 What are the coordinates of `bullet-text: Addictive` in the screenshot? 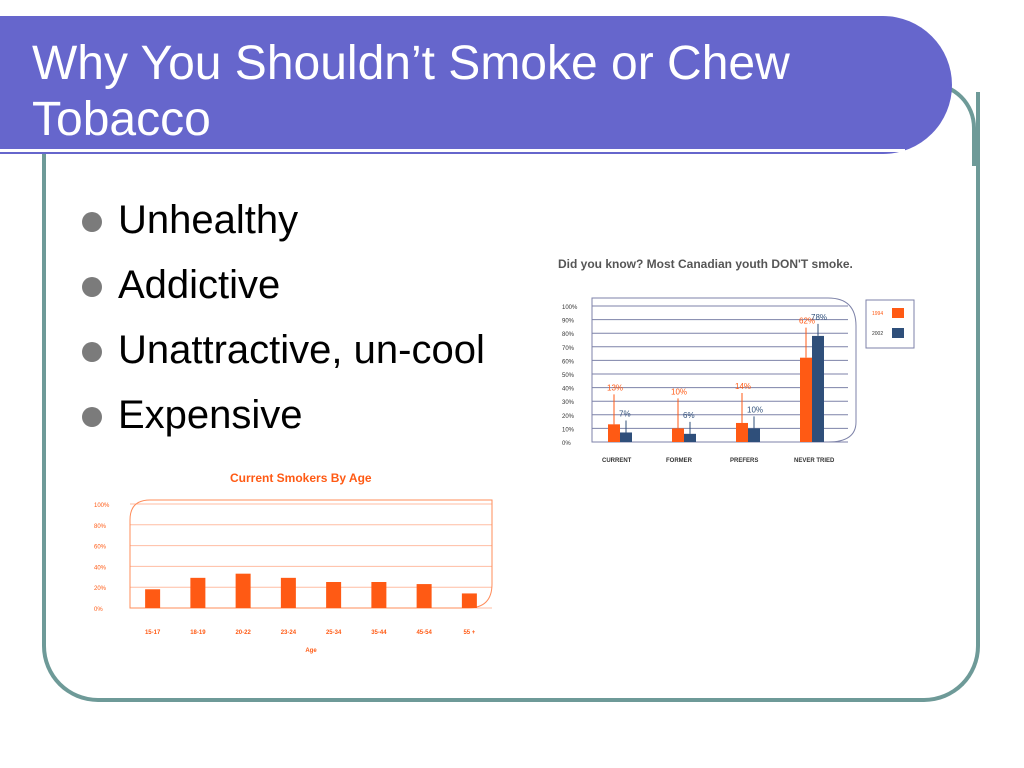 It's located at (199, 285).